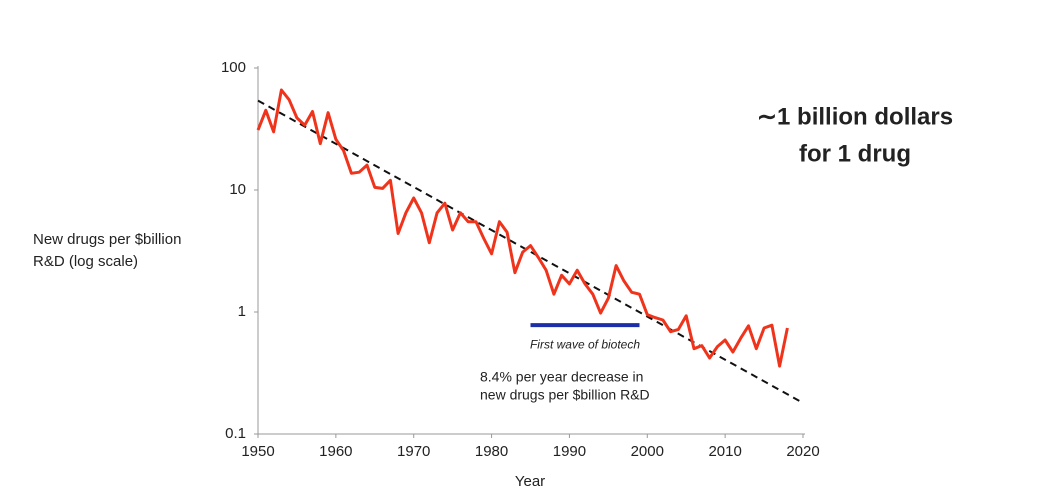 This screenshot has width=1040, height=501. Describe the element at coordinates (85, 261) in the screenshot. I see `y-axis-label: R&D (log scale)` at that location.